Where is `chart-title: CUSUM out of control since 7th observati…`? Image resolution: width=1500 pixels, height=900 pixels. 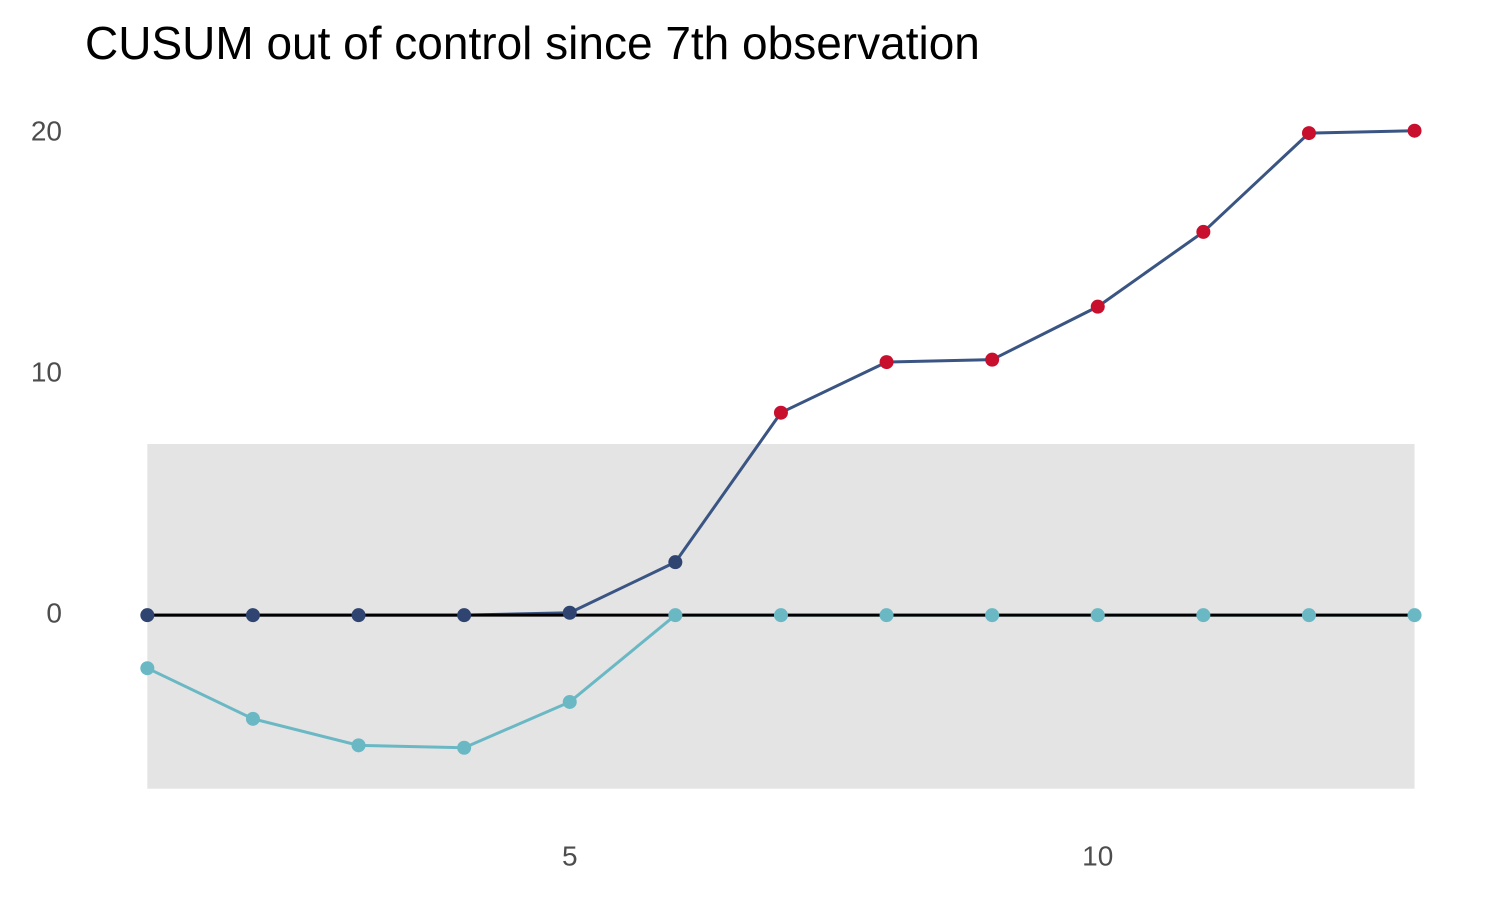
chart-title: CUSUM out of control since 7th observati… is located at coordinates (532, 43).